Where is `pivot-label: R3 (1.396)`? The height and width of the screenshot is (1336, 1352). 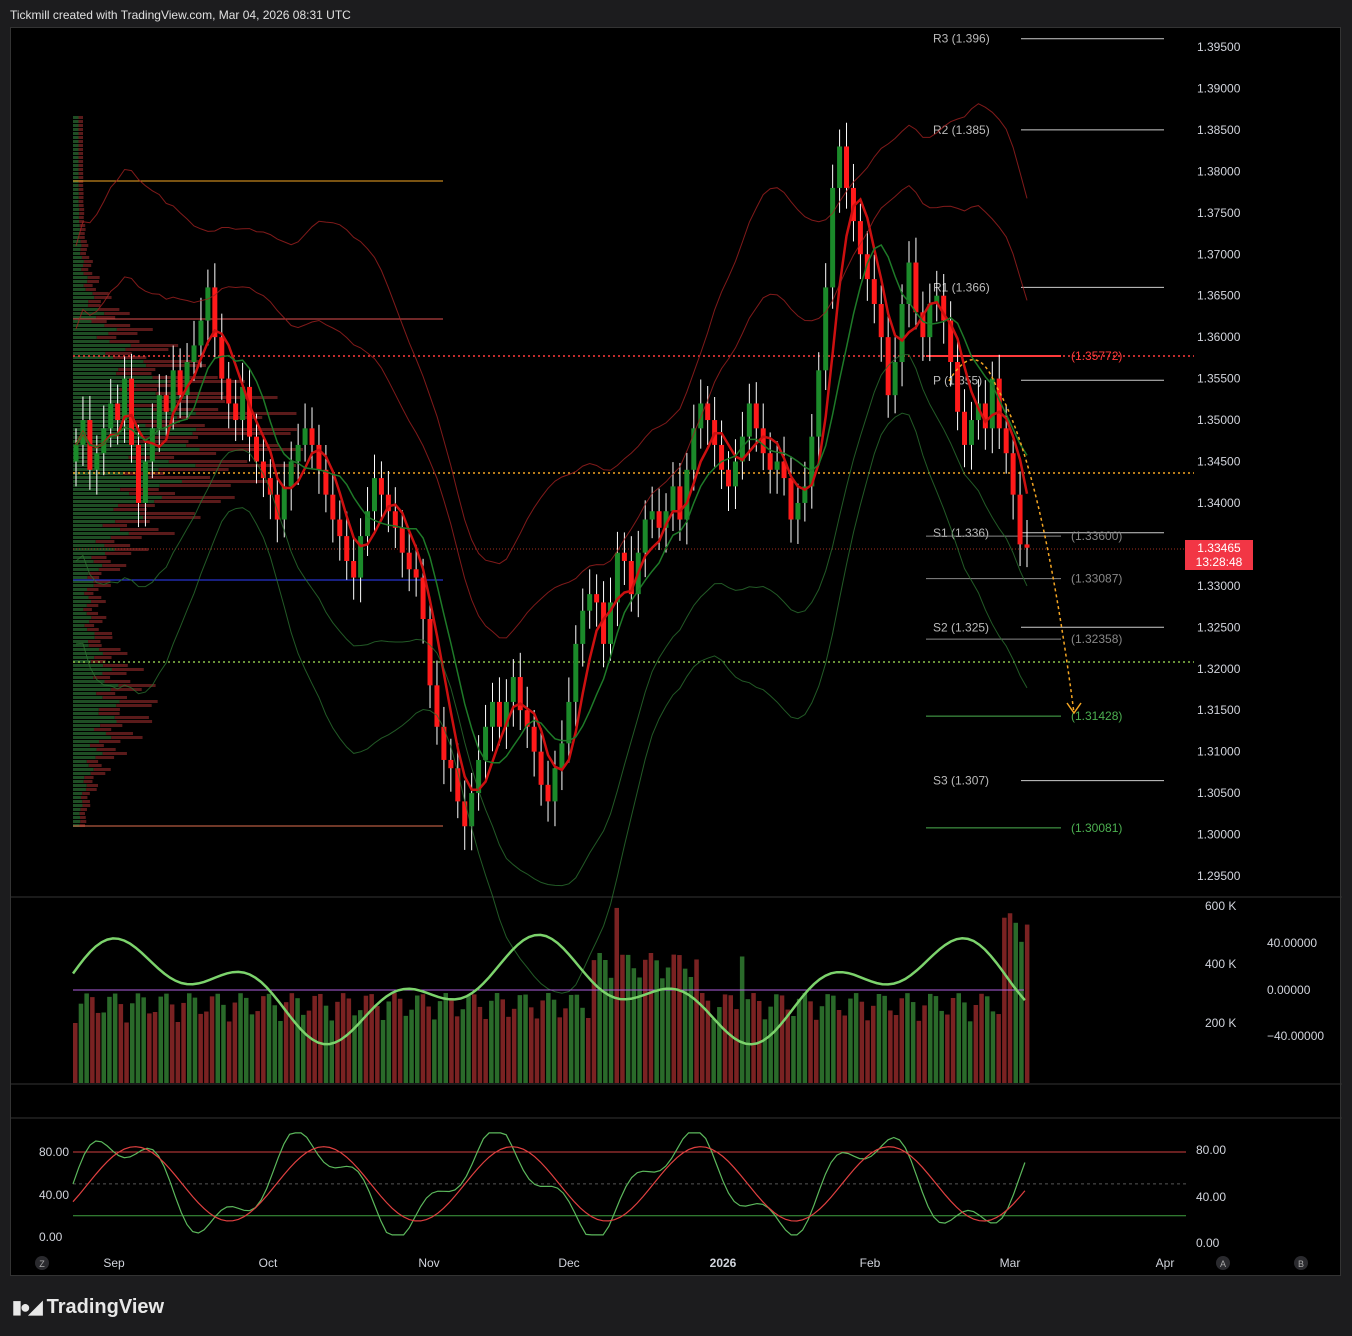
pivot-label: R3 (1.396) is located at coordinates (961, 39).